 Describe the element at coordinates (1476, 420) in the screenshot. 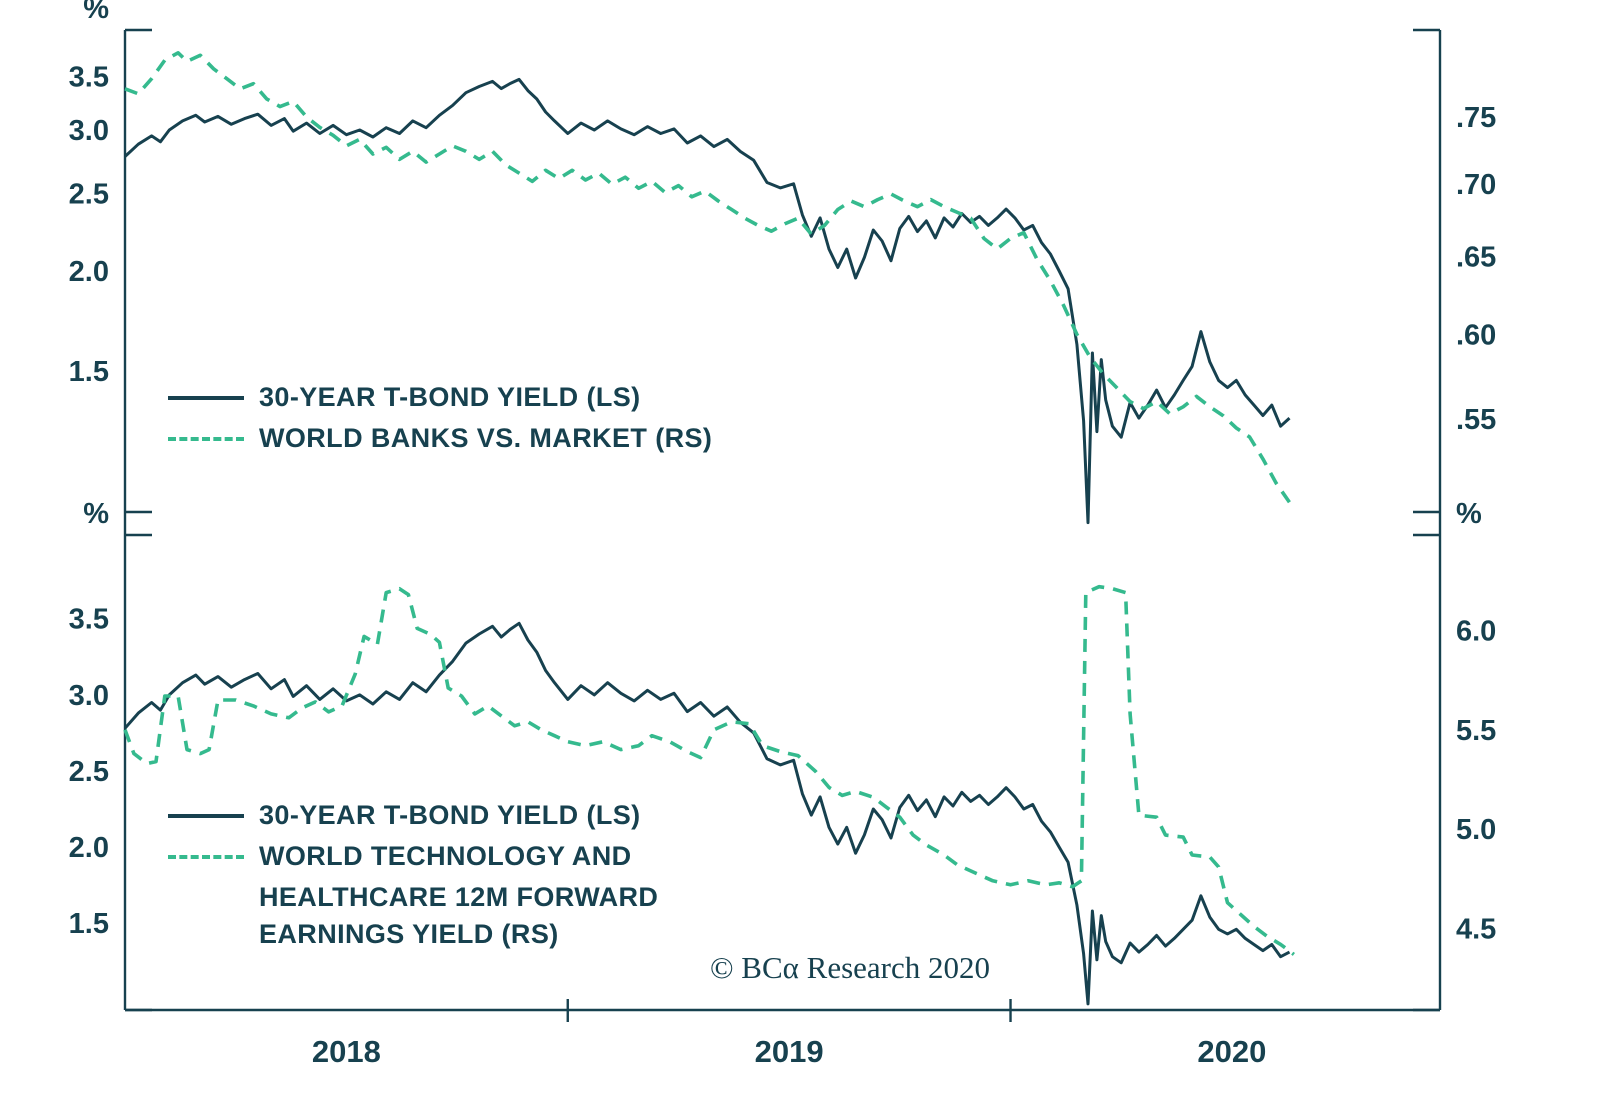

I see `y-right-tick-label: .55` at that location.